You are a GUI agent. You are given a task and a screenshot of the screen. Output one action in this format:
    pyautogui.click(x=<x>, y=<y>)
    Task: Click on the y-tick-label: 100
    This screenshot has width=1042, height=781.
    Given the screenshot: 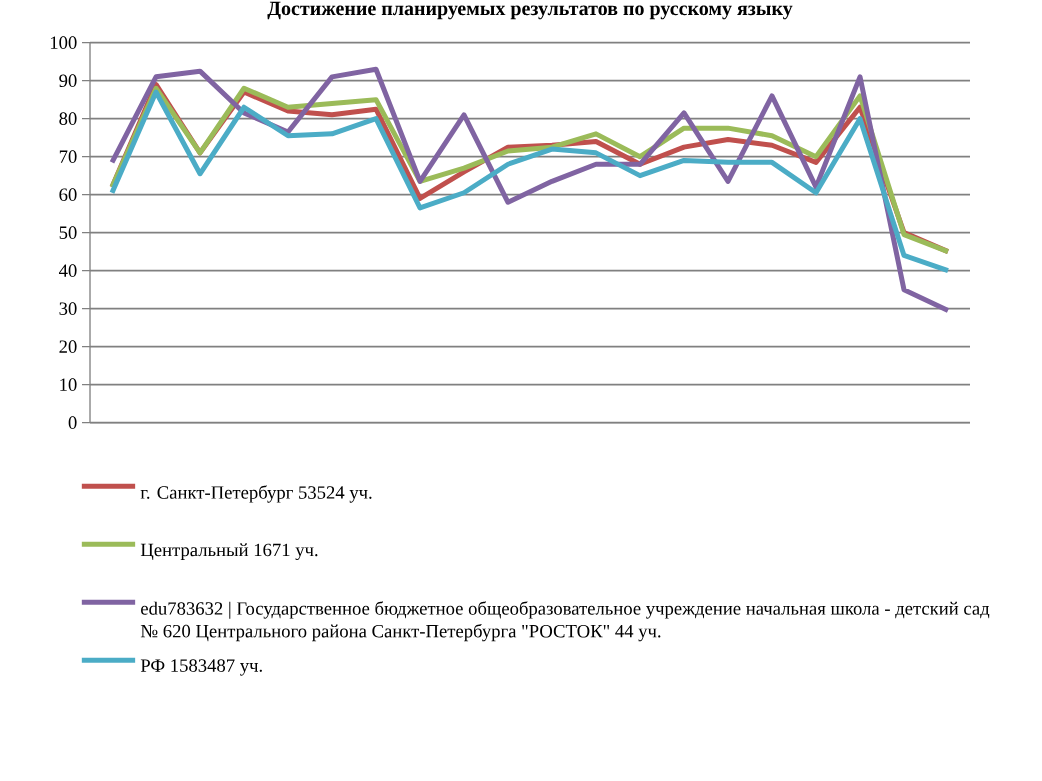 What is the action you would take?
    pyautogui.click(x=63, y=42)
    